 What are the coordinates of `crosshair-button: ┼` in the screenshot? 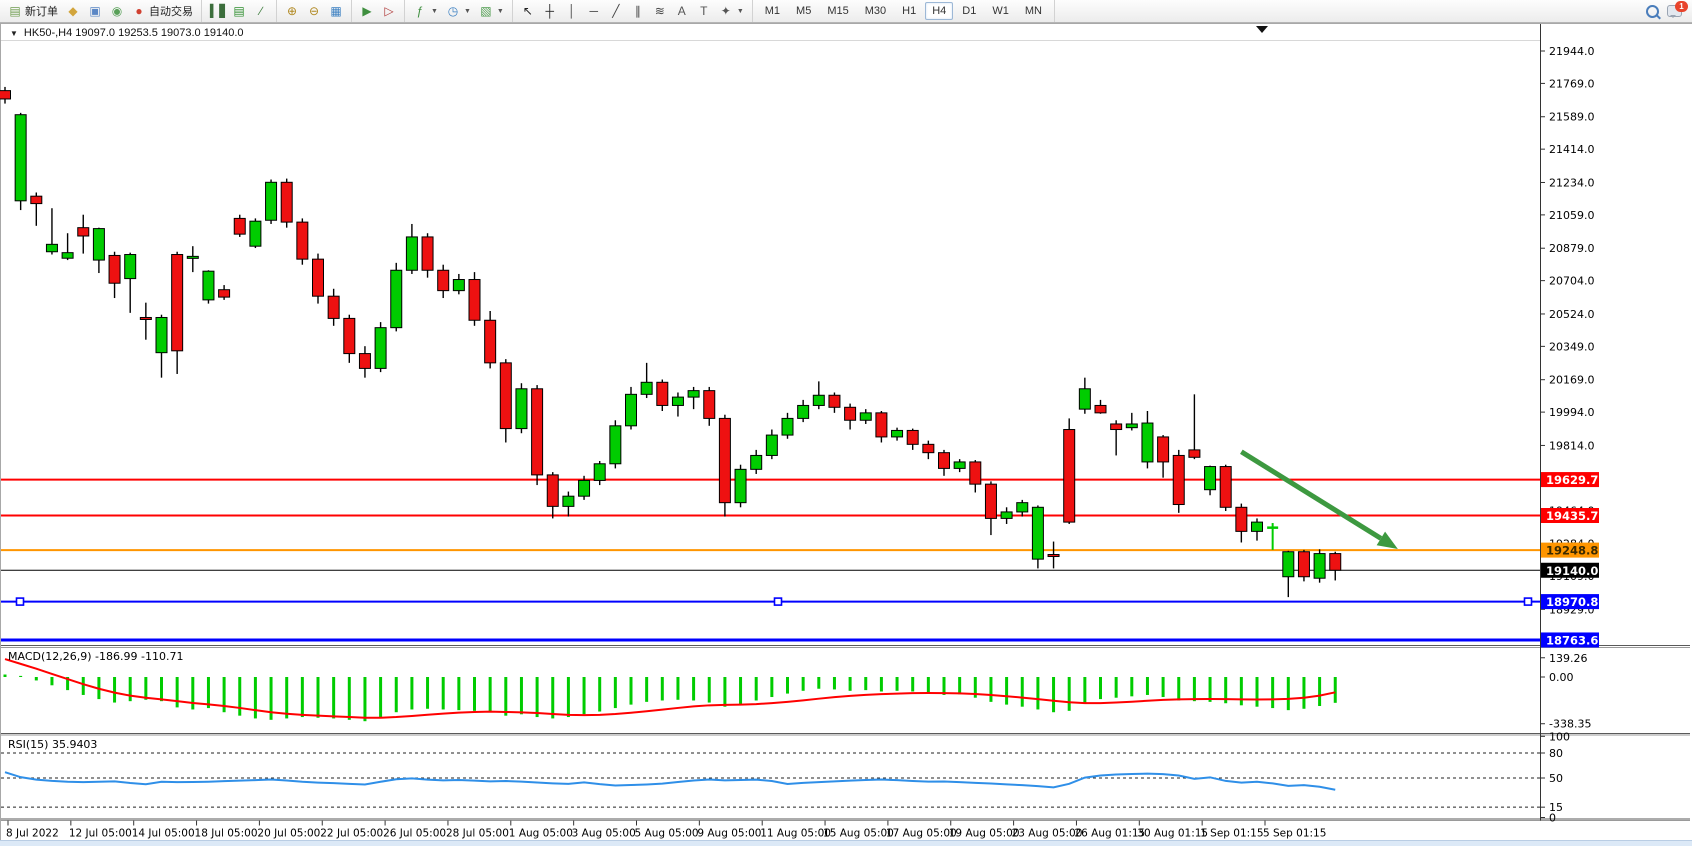 It's located at (550, 11).